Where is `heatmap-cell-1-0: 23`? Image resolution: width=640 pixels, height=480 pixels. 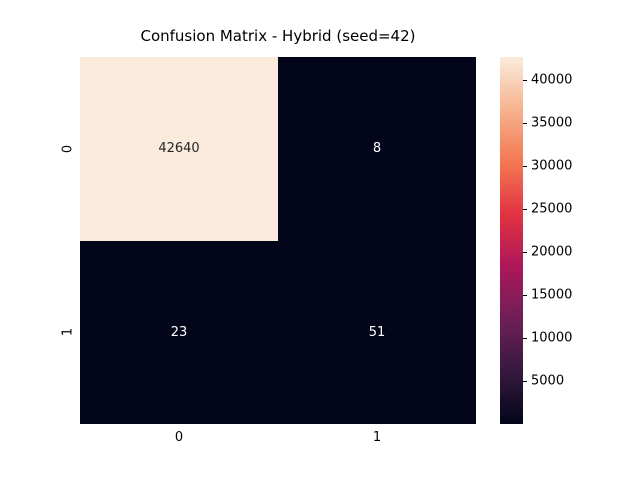
heatmap-cell-1-0: 23 is located at coordinates (179, 332).